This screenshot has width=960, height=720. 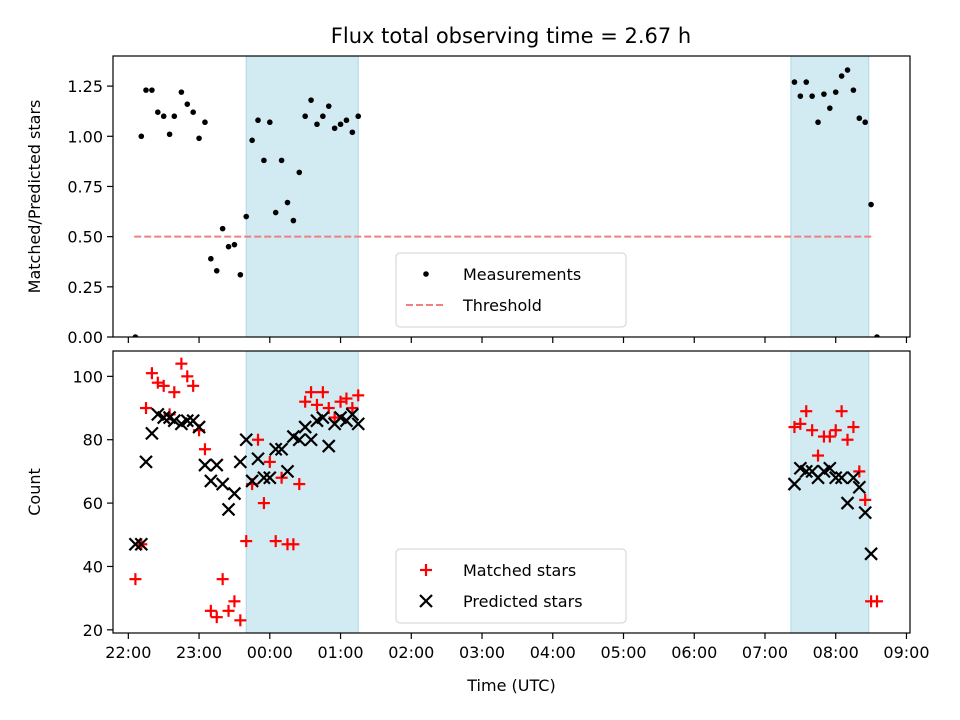 I want to click on x-tick-label: 01:00, so click(x=340, y=652).